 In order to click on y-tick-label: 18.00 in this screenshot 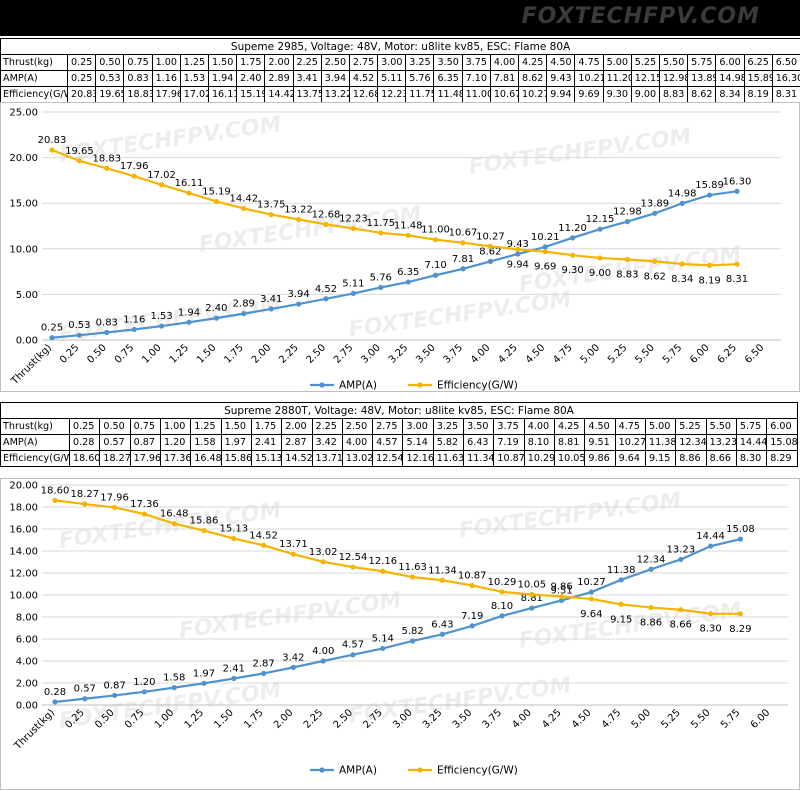, I will do `click(23, 508)`.